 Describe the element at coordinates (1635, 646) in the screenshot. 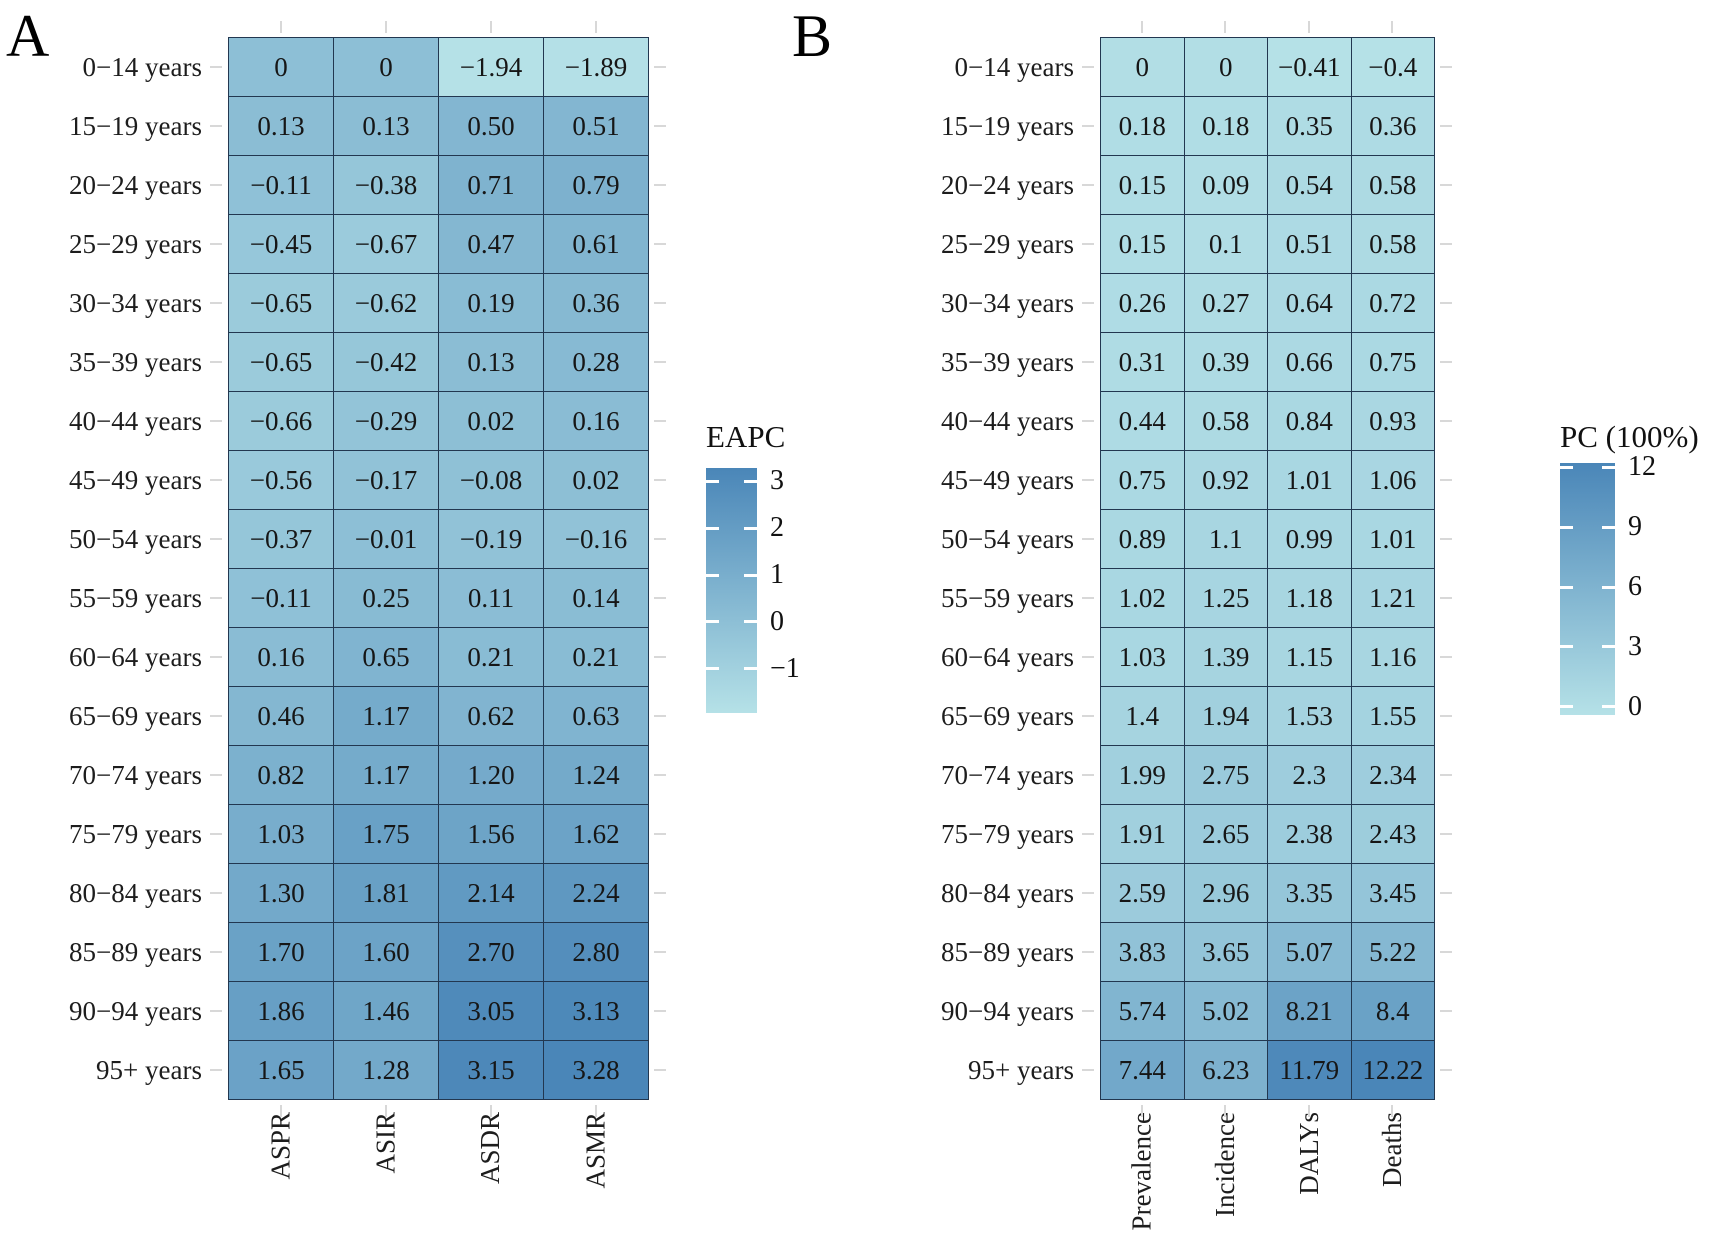

I see `legend-tick-label: 3` at that location.